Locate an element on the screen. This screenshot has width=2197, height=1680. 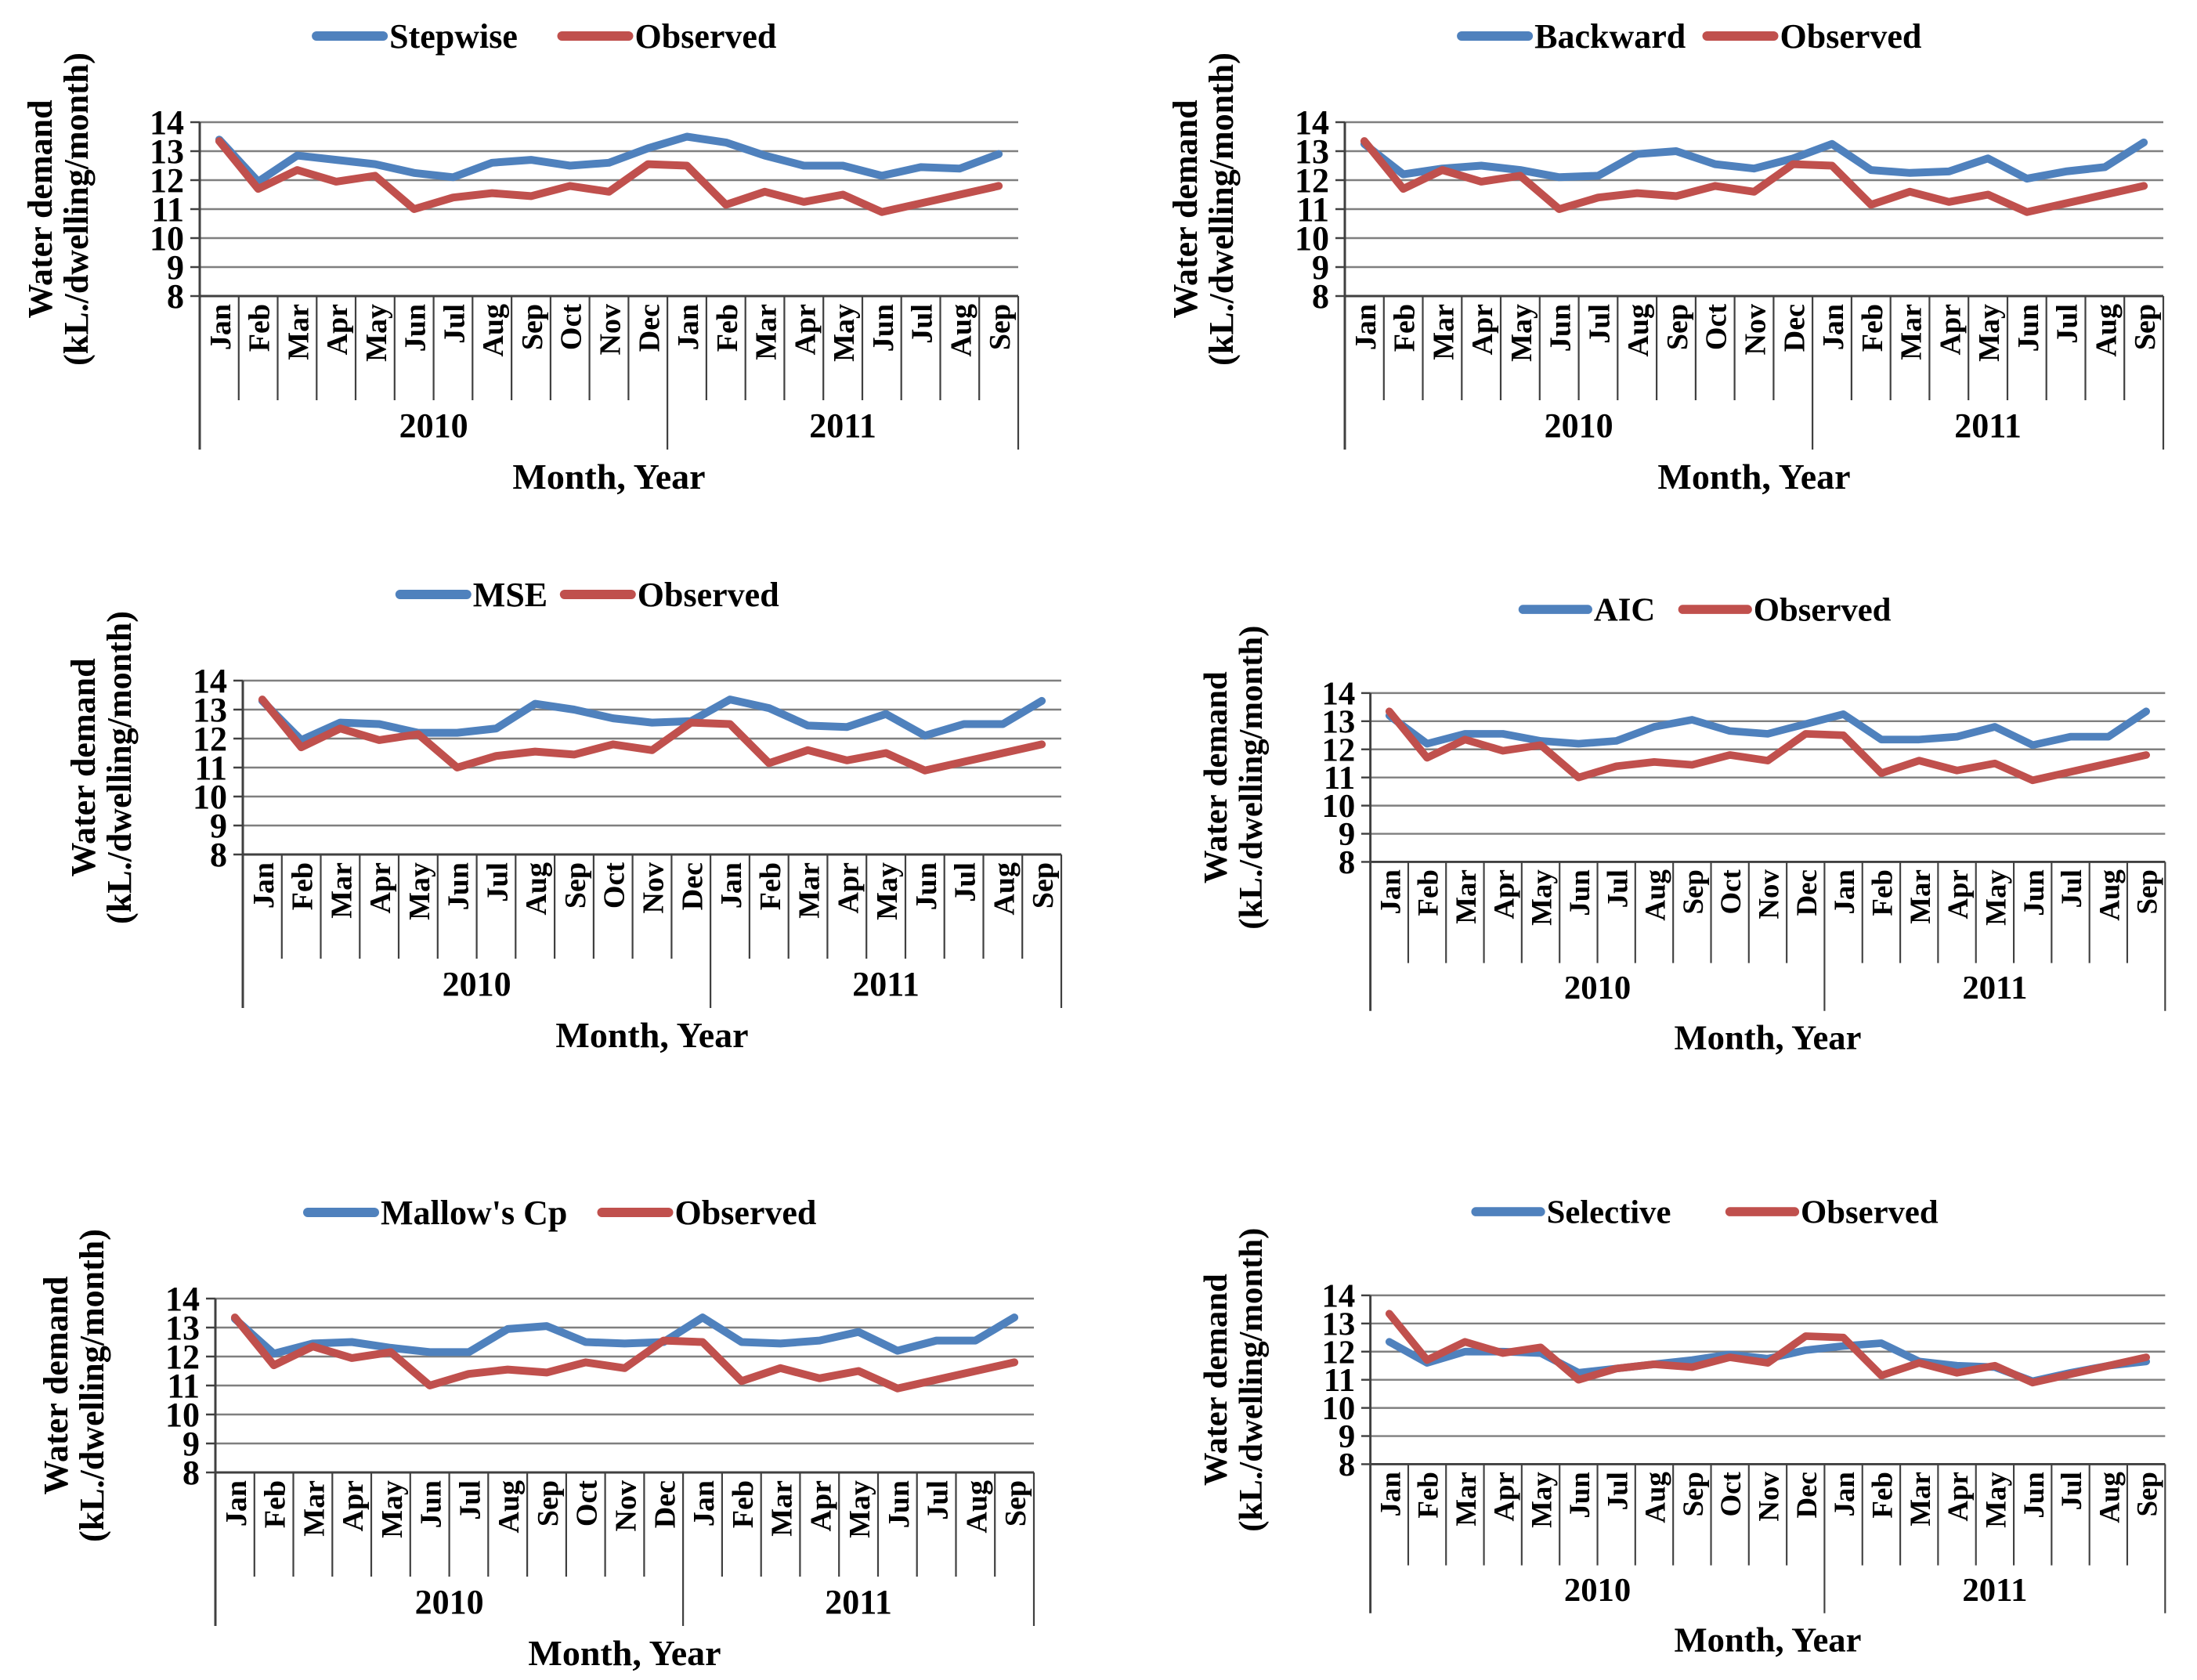
y-tick-label: 11 is located at coordinates (1312, 209).